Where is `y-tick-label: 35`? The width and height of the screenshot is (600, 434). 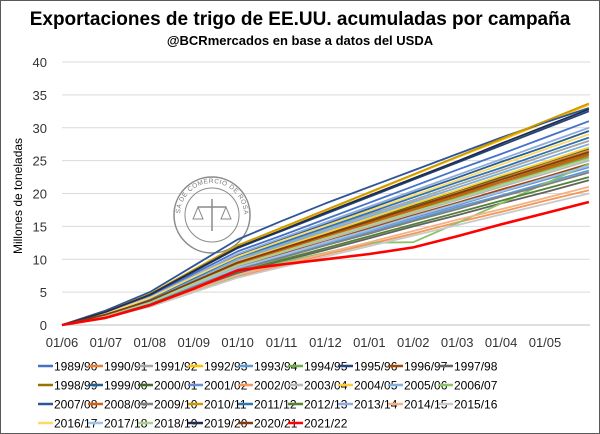
y-tick-label: 35 is located at coordinates (40, 95).